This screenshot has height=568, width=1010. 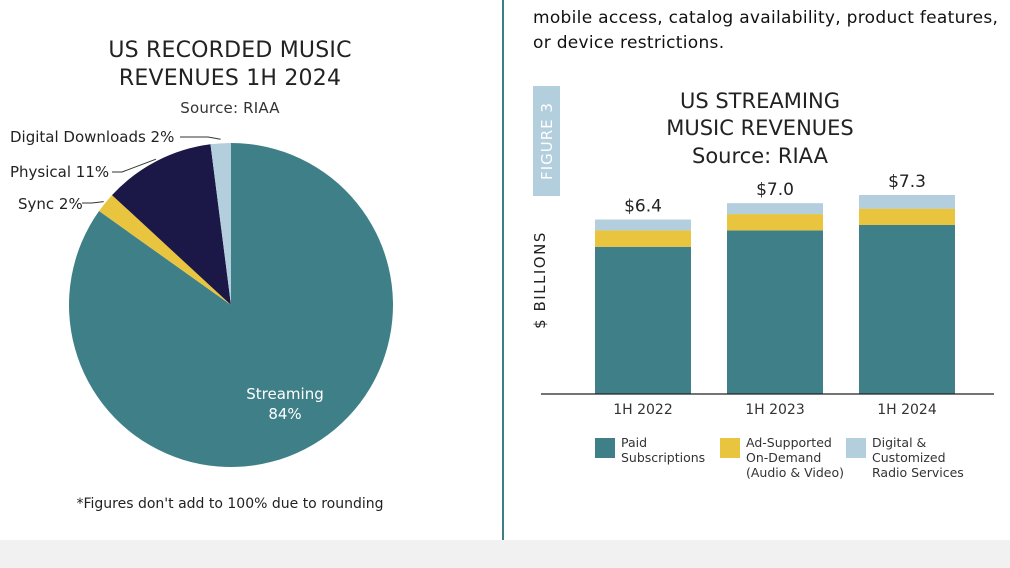 I want to click on intro-text-line2: or device restrictions., so click(x=629, y=43).